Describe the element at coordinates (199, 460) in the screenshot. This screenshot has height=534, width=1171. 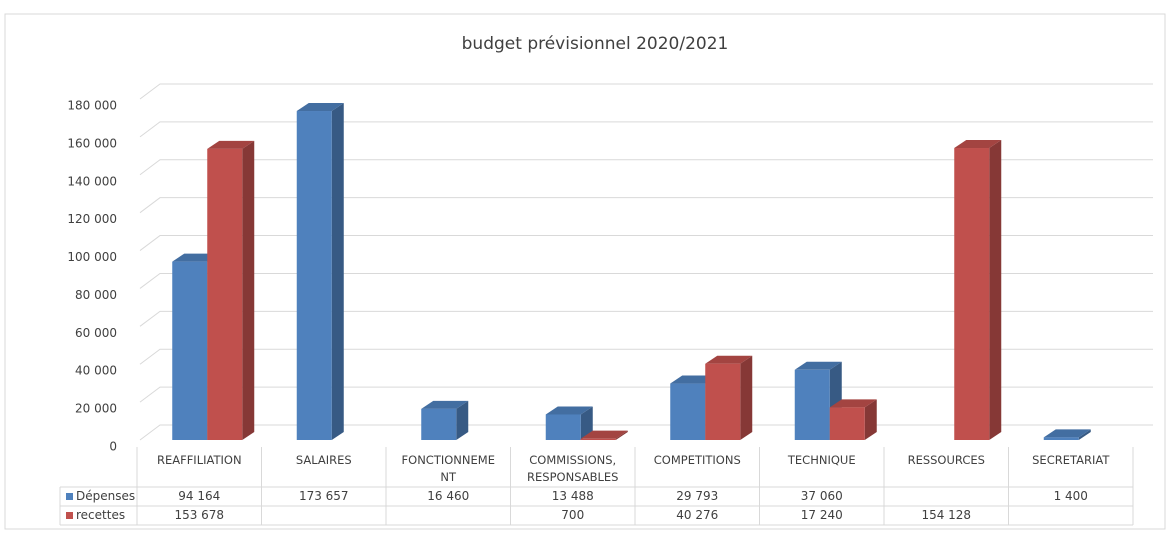
I see `x-tick-label: REAFFILIATION` at that location.